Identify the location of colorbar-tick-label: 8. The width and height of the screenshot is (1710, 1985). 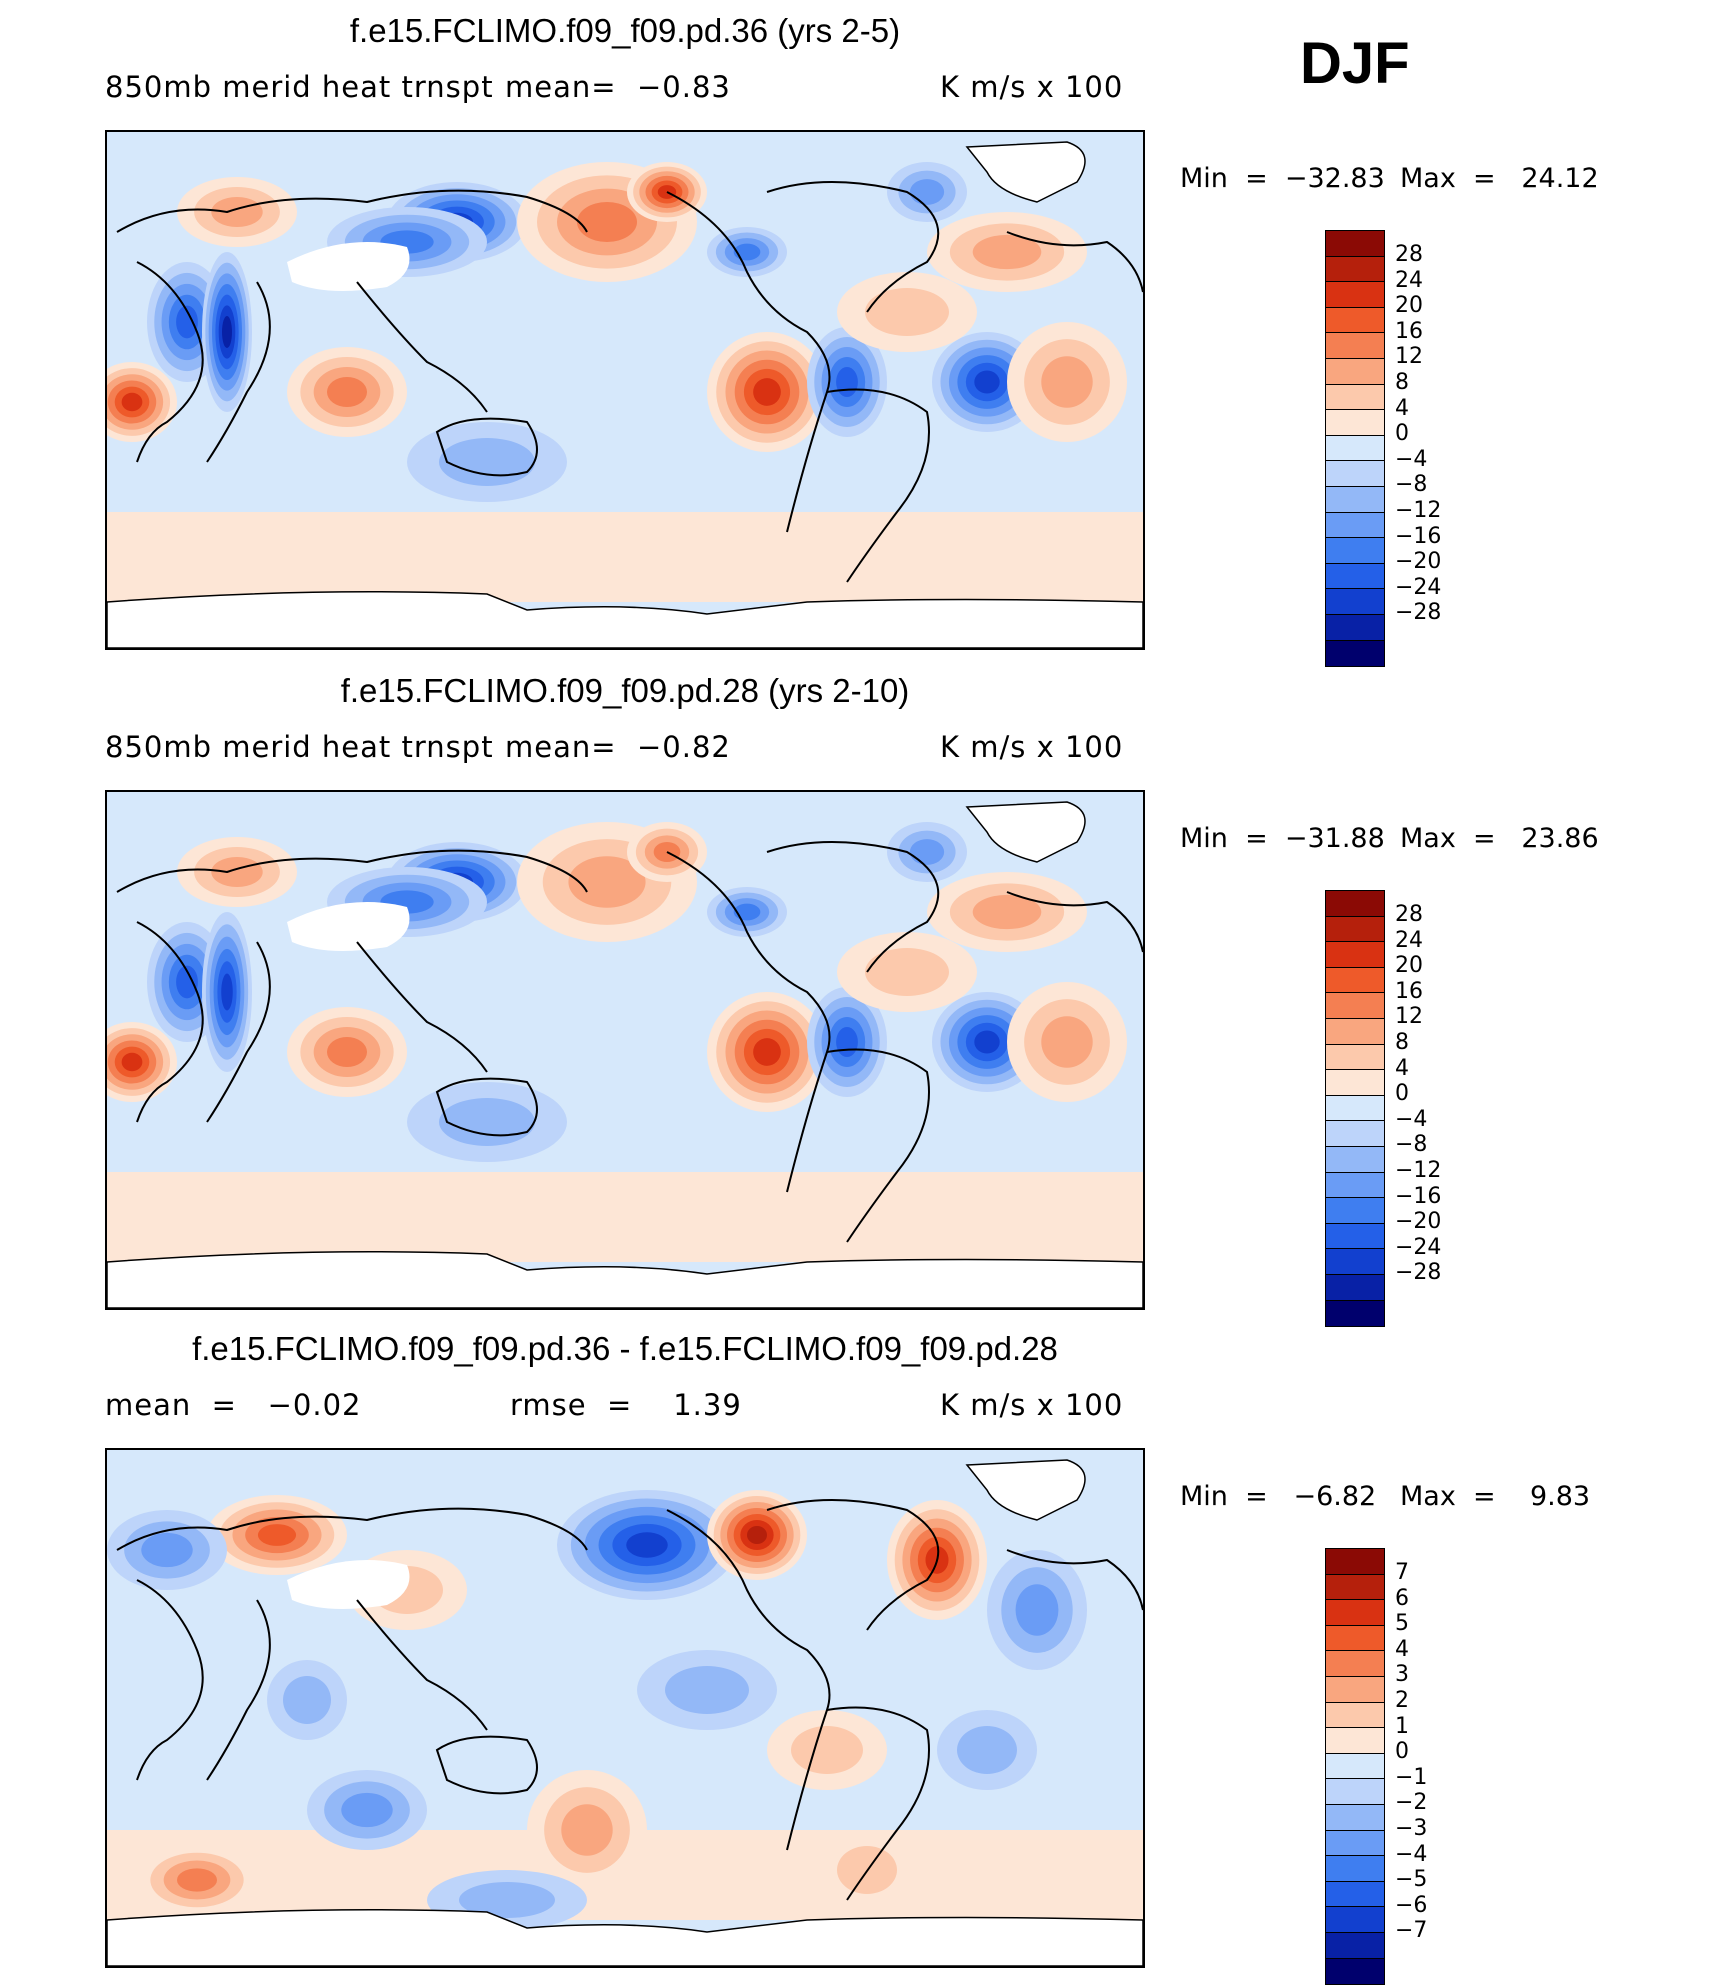
(1402, 1042).